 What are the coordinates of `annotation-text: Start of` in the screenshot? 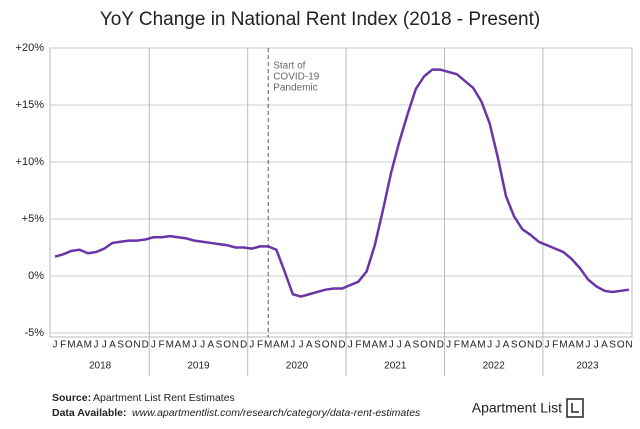 It's located at (289, 66).